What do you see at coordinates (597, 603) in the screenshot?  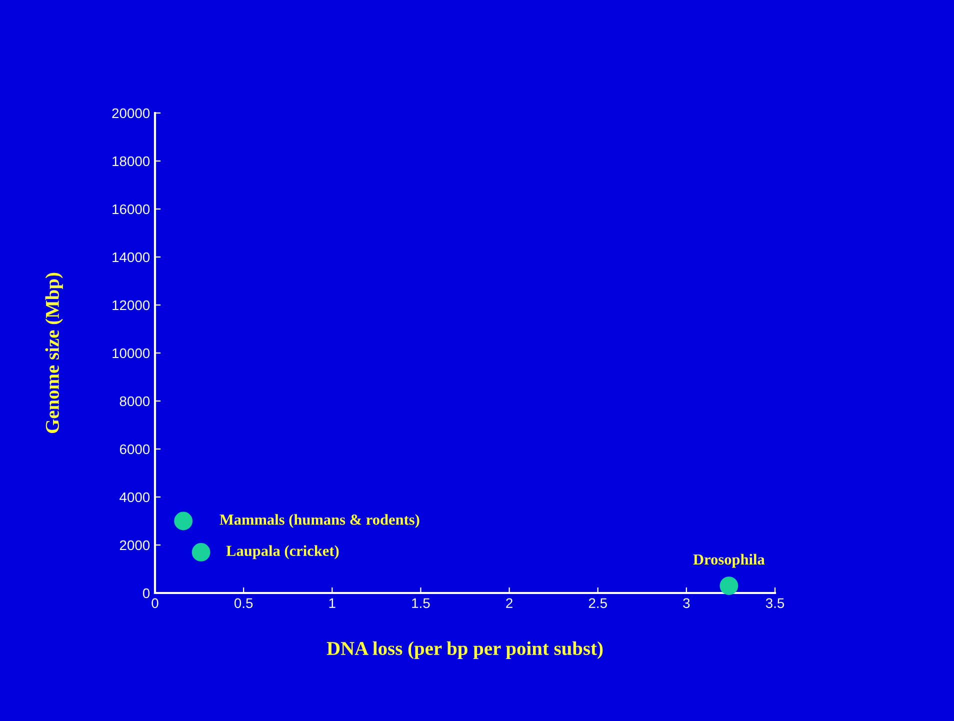 I see `x-tick-label: 2.5` at bounding box center [597, 603].